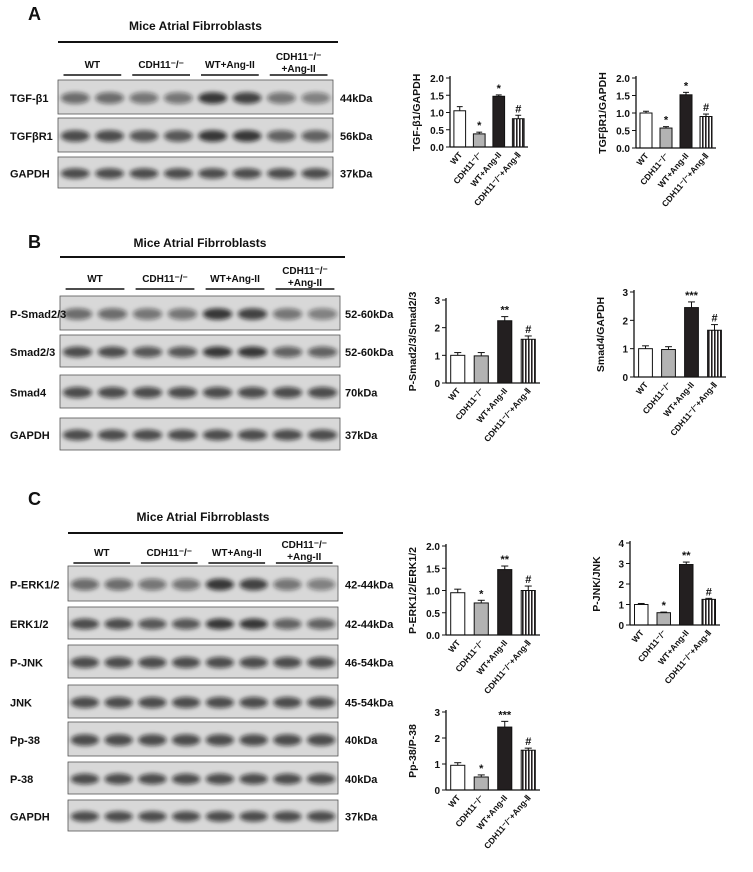  Describe the element at coordinates (597, 584) in the screenshot. I see `y-axis-label: P-JNK/JNK` at that location.